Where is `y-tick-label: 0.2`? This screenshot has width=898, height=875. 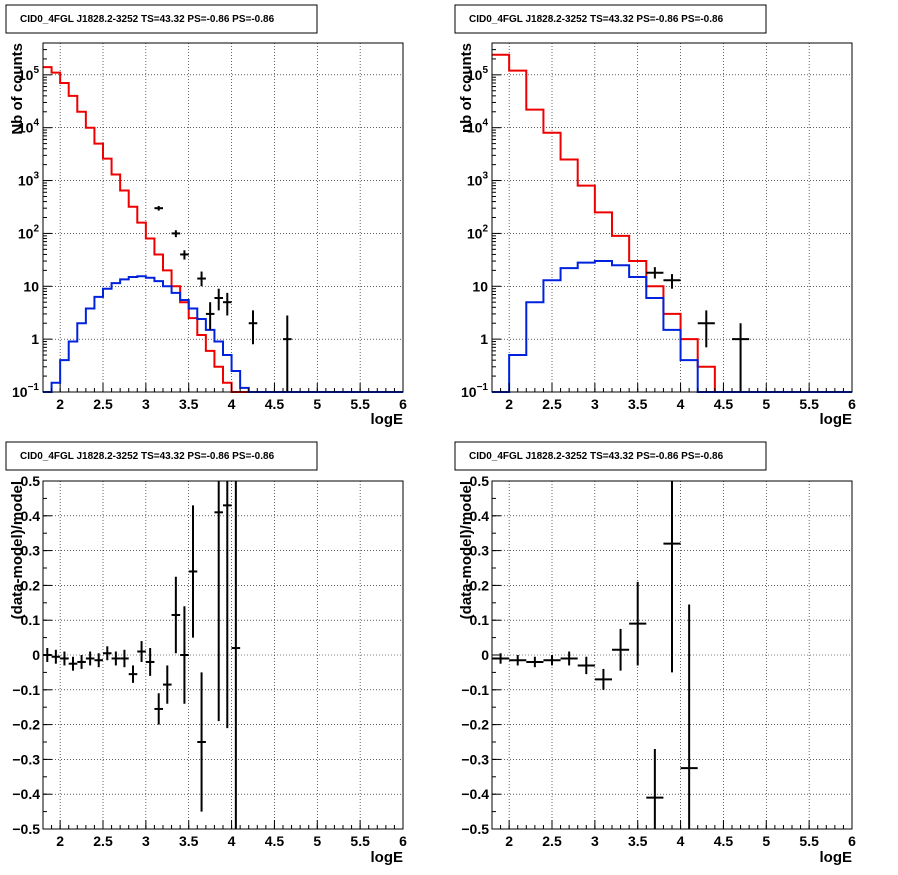 y-tick-label: 0.2 is located at coordinates (480, 585).